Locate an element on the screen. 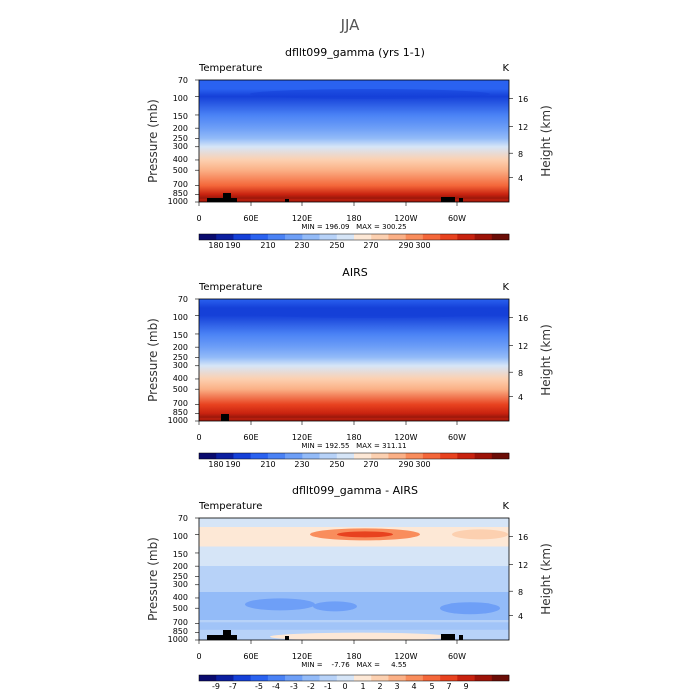  tick-marks is located at coordinates (354, 142).